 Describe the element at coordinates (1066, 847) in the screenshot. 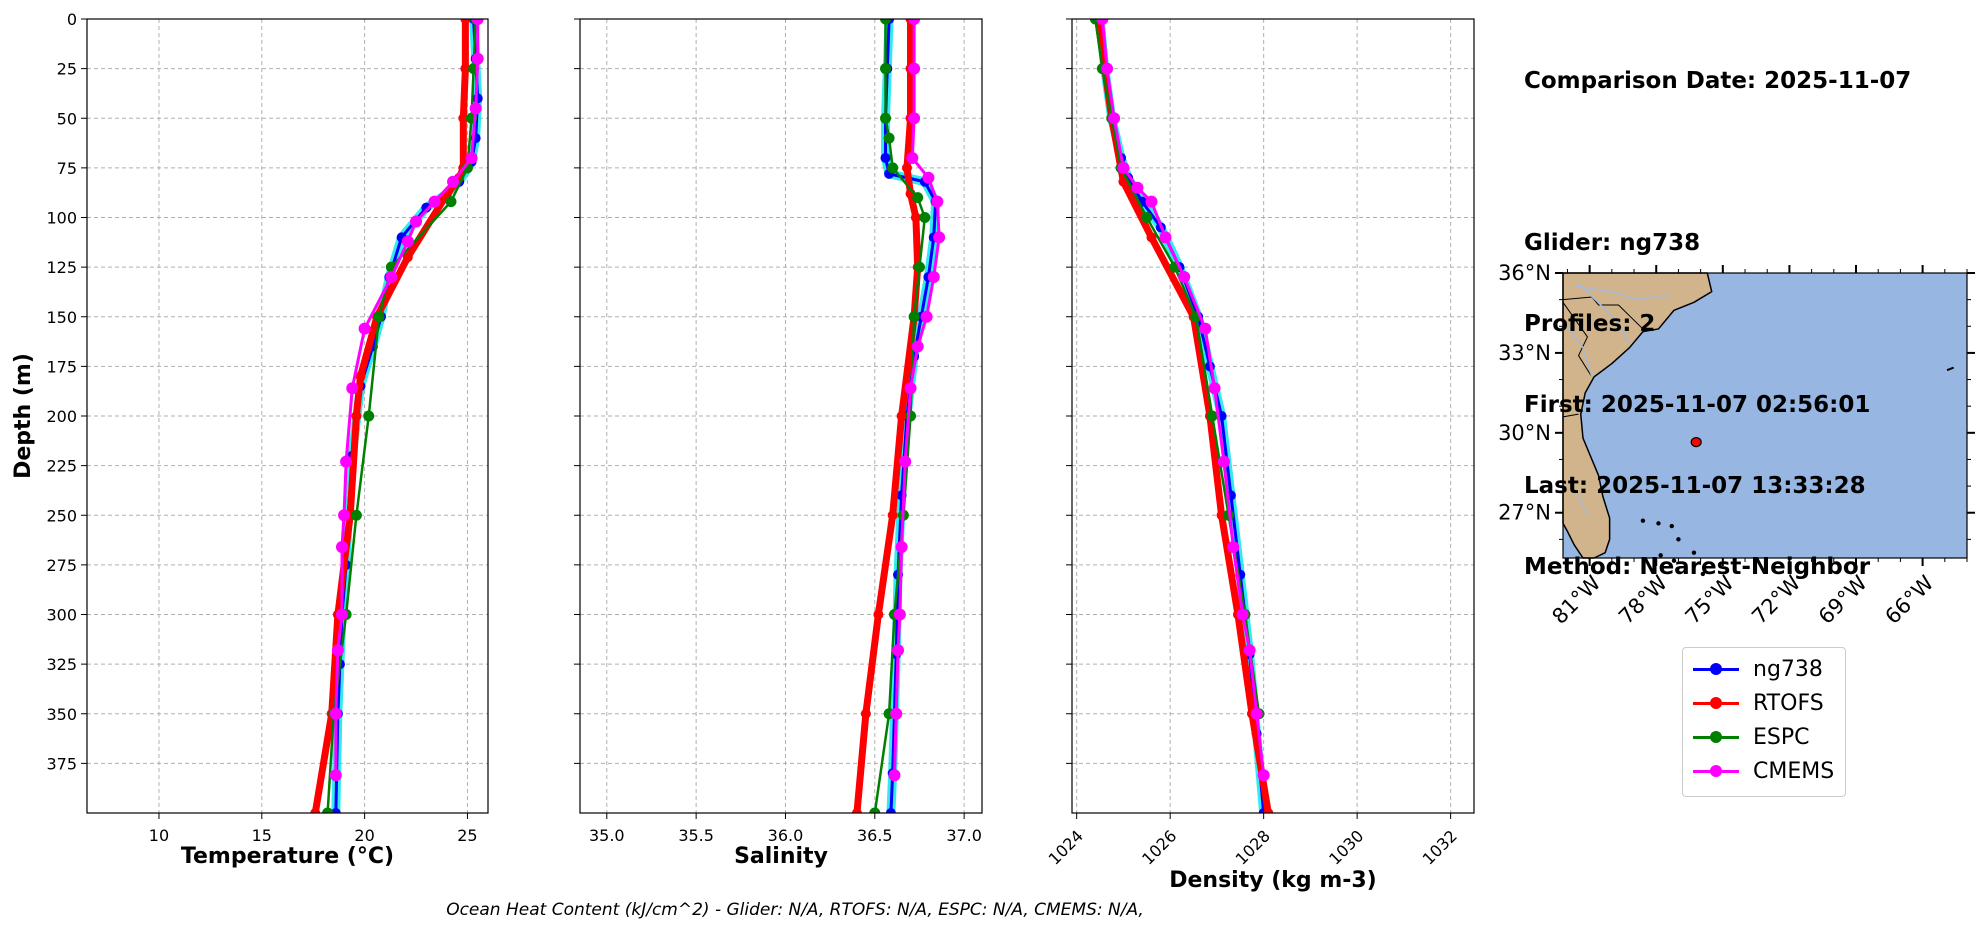

I see `x-tick-label: 1024` at that location.